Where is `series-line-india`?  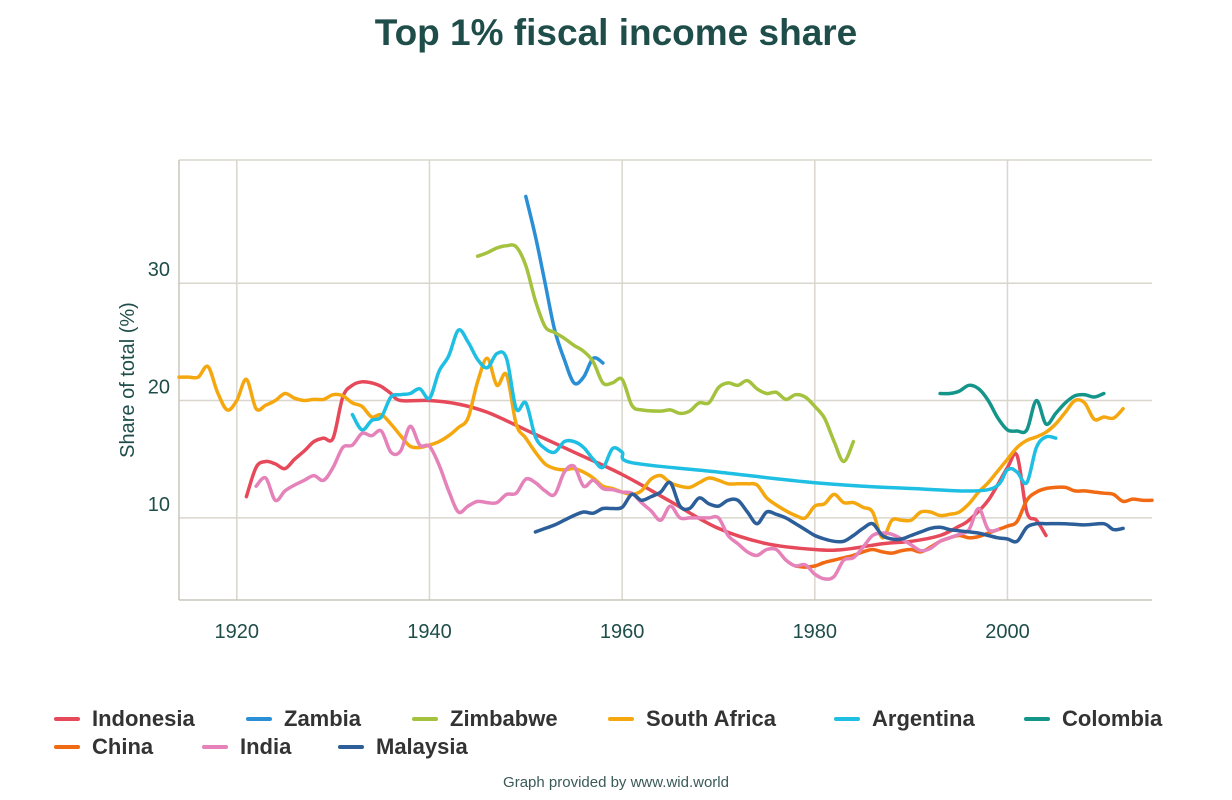 series-line-india is located at coordinates (627, 502).